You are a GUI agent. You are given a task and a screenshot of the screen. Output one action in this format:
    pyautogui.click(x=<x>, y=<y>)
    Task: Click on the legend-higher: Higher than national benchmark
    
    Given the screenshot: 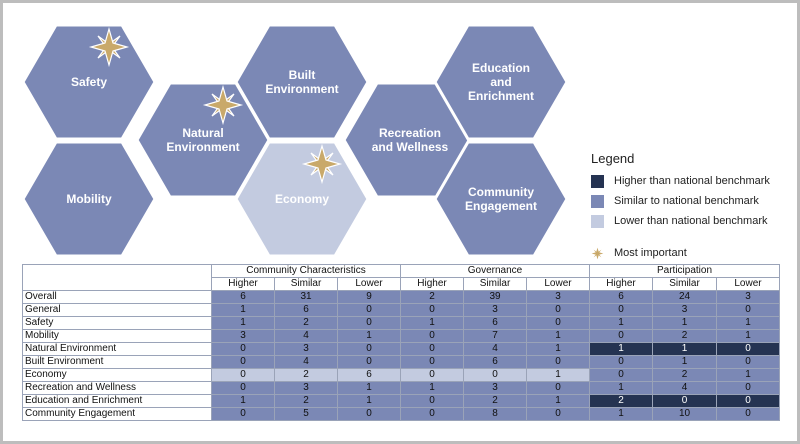 What is the action you would take?
    pyautogui.click(x=695, y=181)
    